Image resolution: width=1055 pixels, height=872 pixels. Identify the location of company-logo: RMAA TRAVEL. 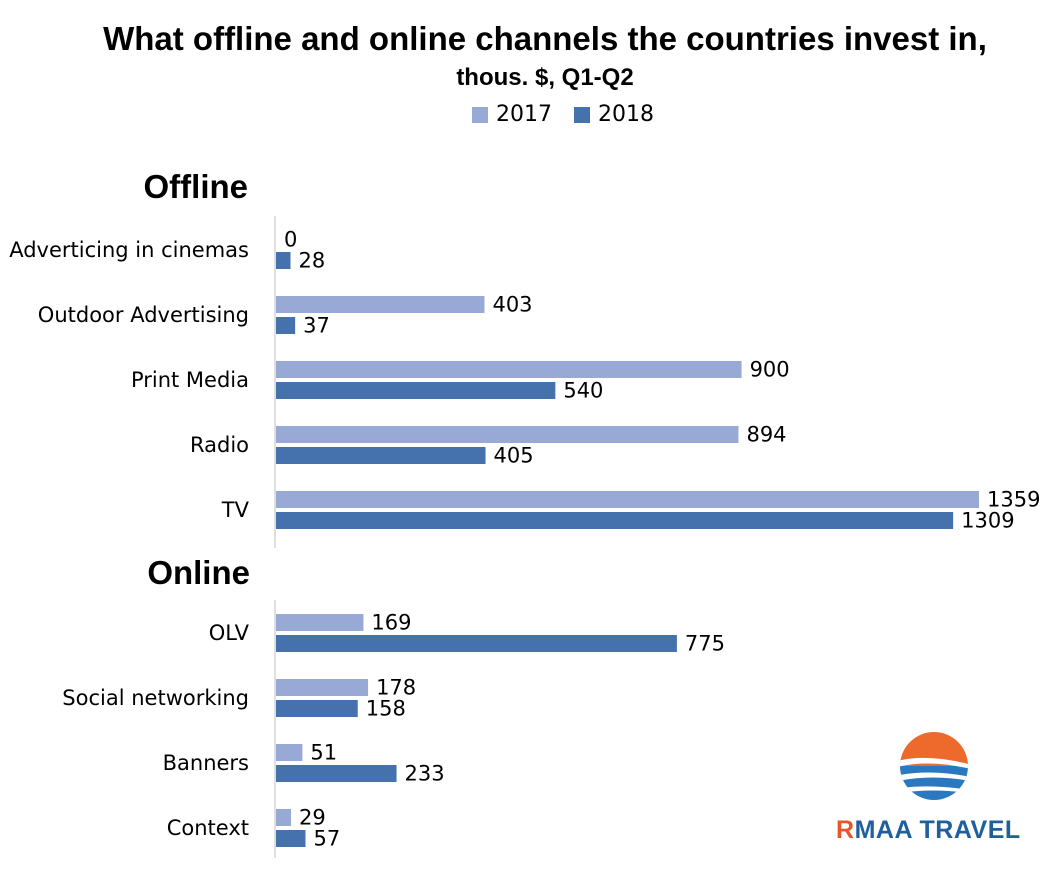
(936, 792).